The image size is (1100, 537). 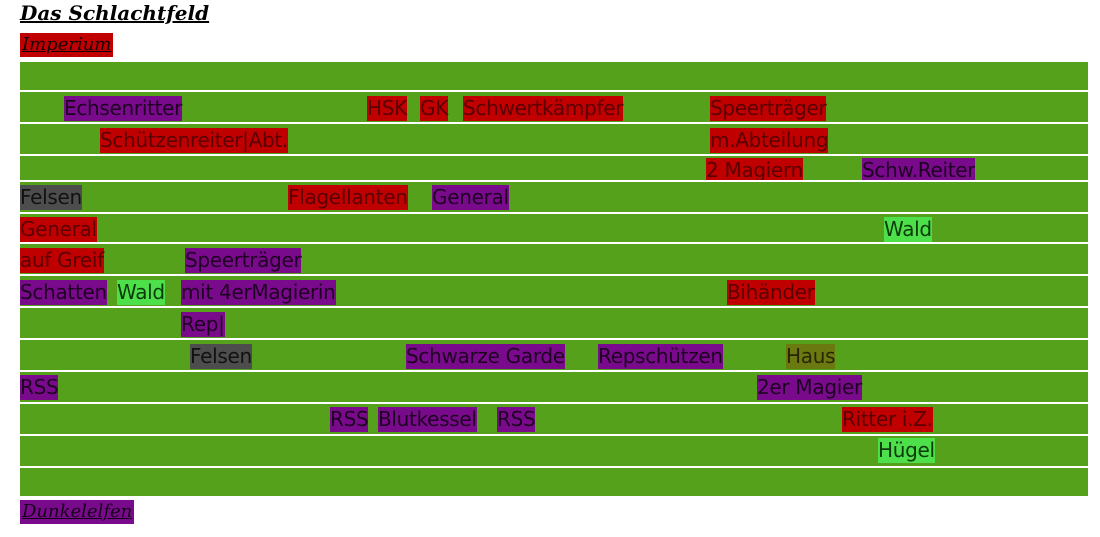 What do you see at coordinates (660, 356) in the screenshot?
I see `unit-label: Repschützen` at bounding box center [660, 356].